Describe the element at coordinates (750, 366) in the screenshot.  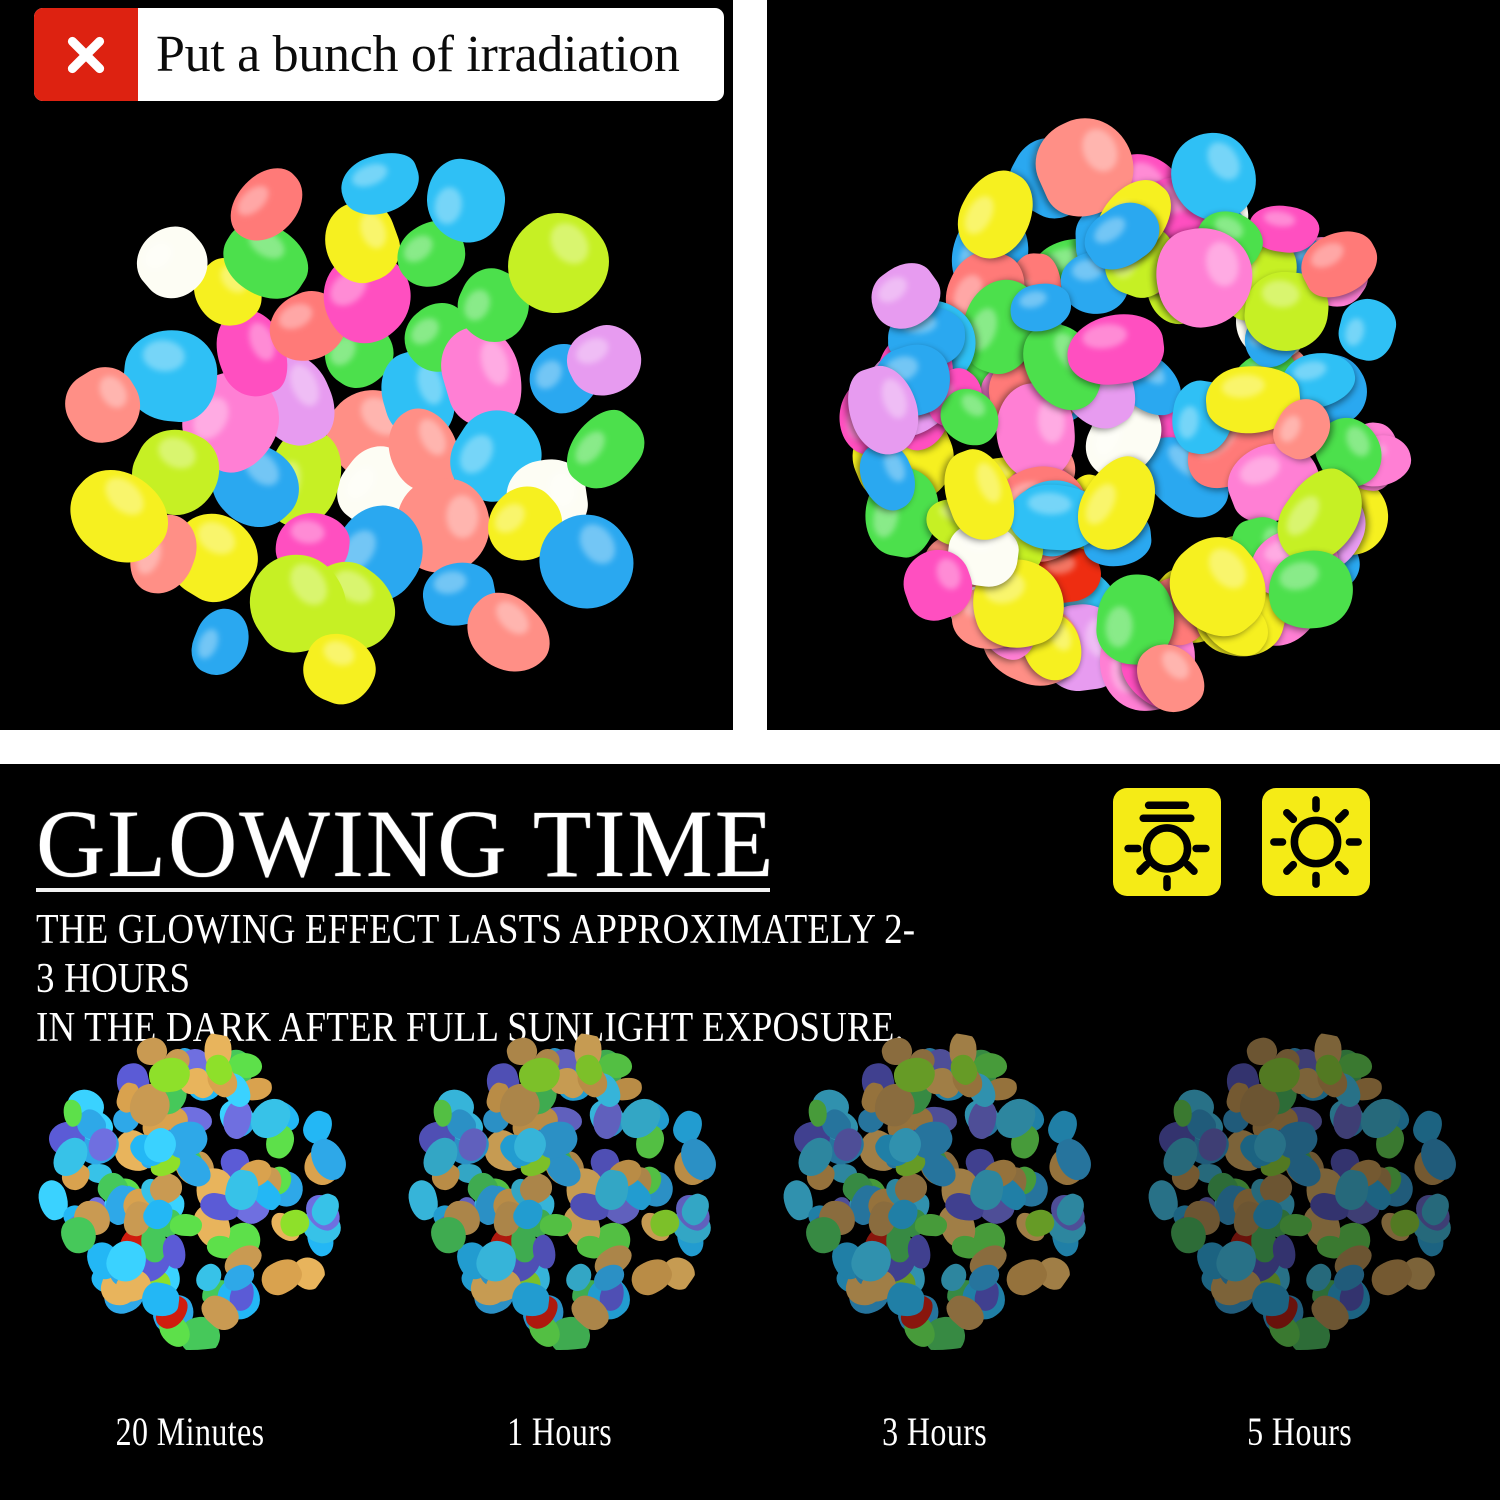
I see `vertical-divider` at that location.